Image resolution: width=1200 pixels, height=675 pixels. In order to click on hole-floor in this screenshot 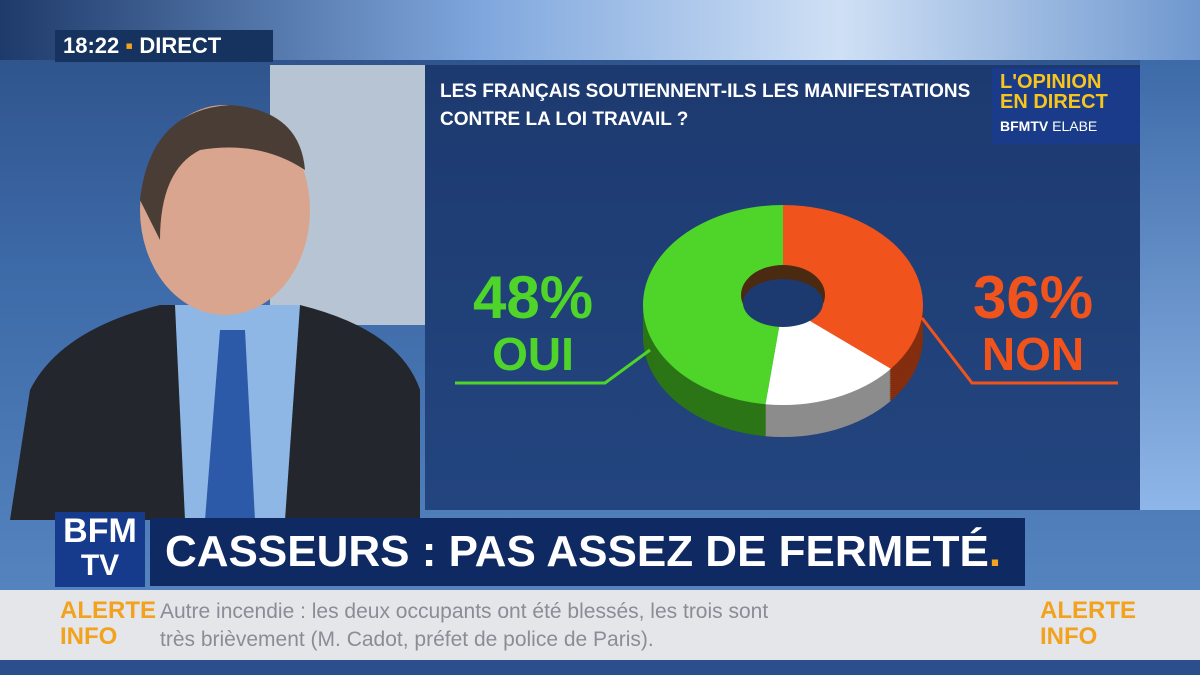, I will do `click(783, 303)`.